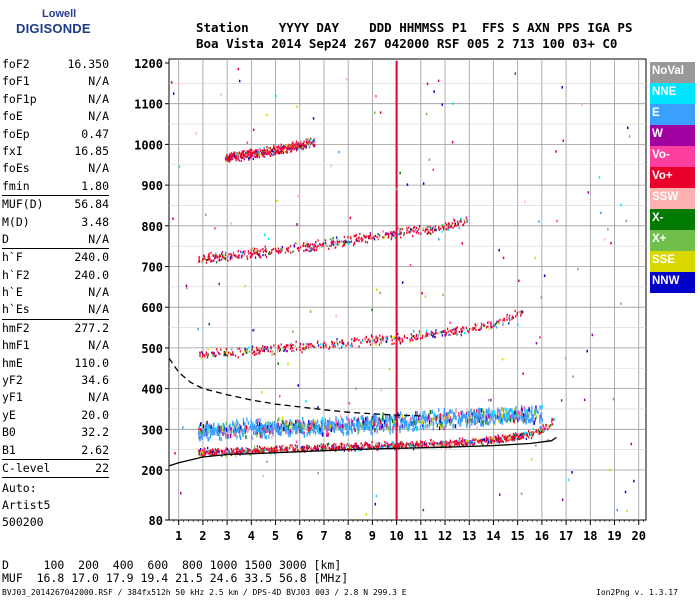 The image size is (700, 600). What do you see at coordinates (91, 150) in the screenshot?
I see `param-value: 16.85` at bounding box center [91, 150].